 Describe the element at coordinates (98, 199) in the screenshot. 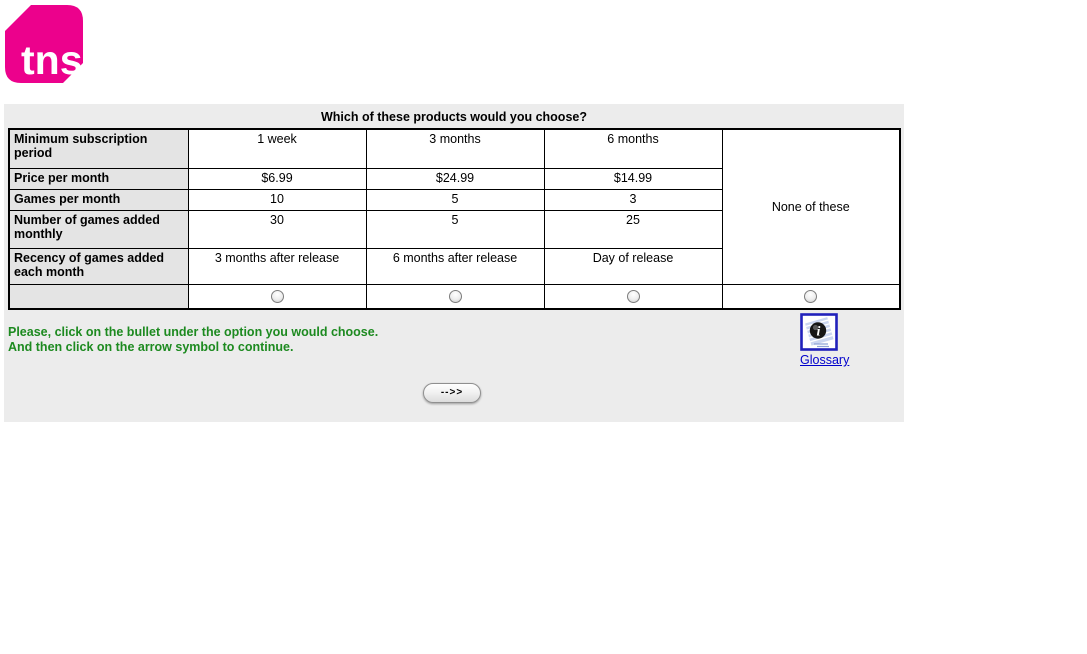

I see `row-label-games: Games per month` at that location.